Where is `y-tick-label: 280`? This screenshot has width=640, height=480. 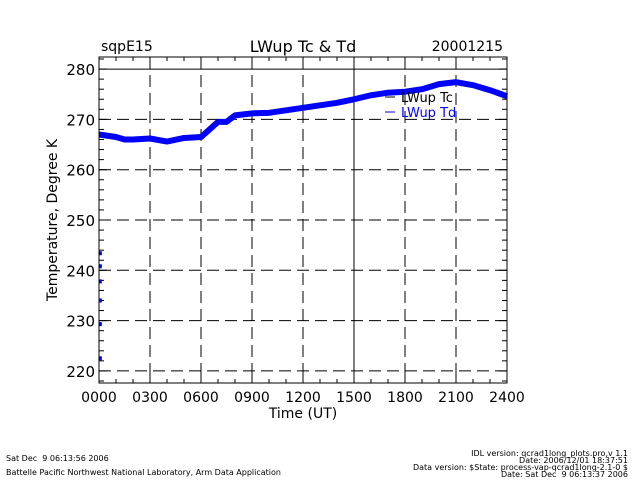 y-tick-label: 280 is located at coordinates (80, 70).